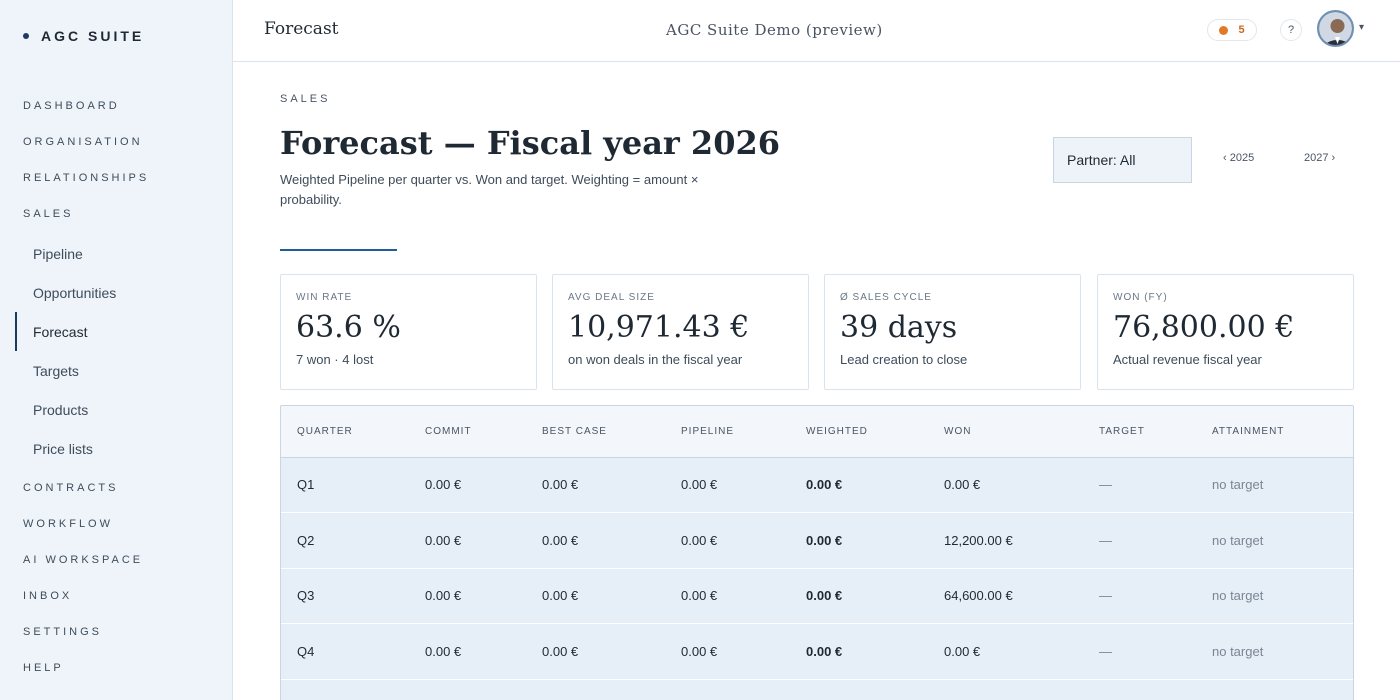 This screenshot has height=700, width=1400. I want to click on sidebar-item-relationships: RELATIONSHIPS, so click(86, 178).